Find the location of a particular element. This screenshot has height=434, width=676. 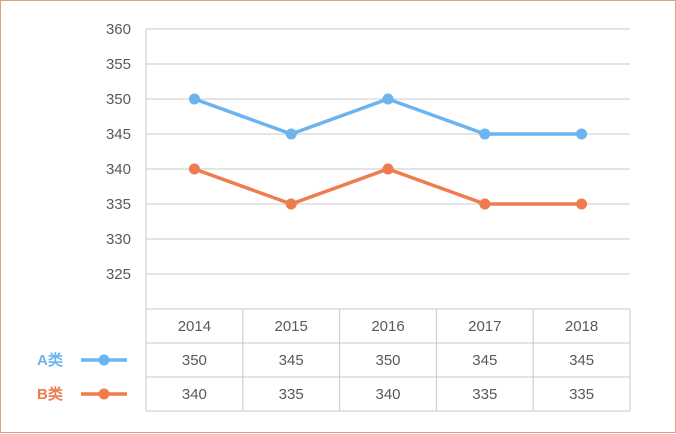

y-tick-label: 325 is located at coordinates (118, 274).